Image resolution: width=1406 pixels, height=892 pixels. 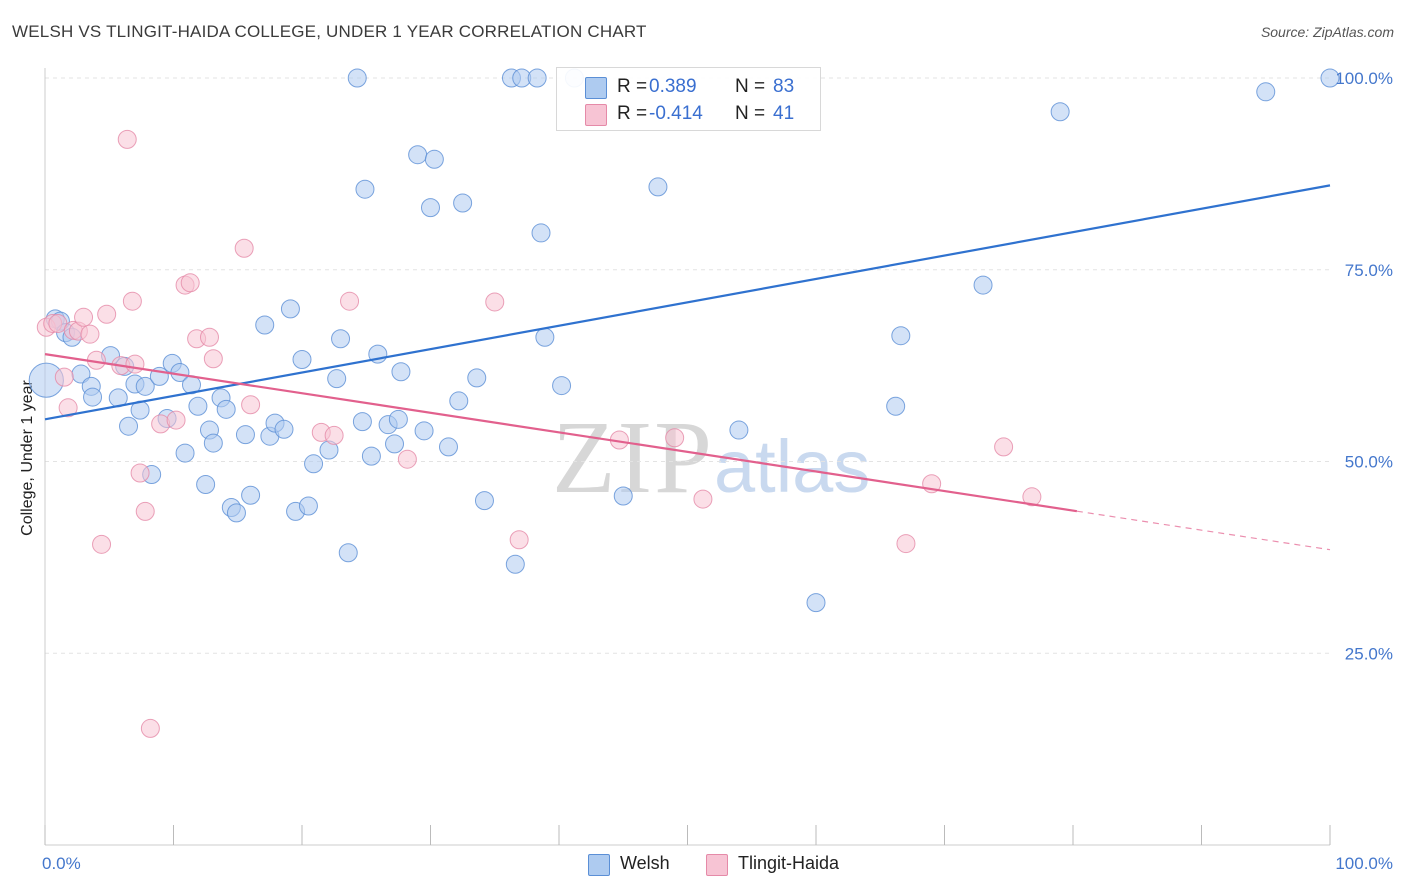 I want to click on y-tick-label: 75.0%, so click(x=1369, y=270).